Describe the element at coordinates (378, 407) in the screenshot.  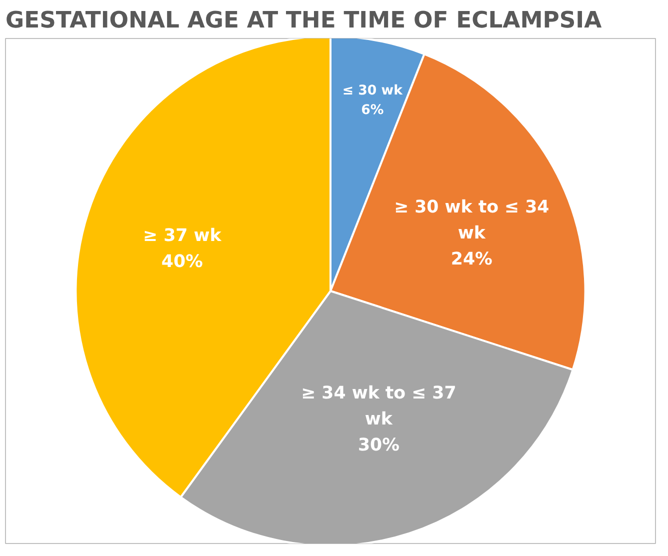
I see `slice-label: ≥ 34 wk to ≤ 37 wk` at that location.